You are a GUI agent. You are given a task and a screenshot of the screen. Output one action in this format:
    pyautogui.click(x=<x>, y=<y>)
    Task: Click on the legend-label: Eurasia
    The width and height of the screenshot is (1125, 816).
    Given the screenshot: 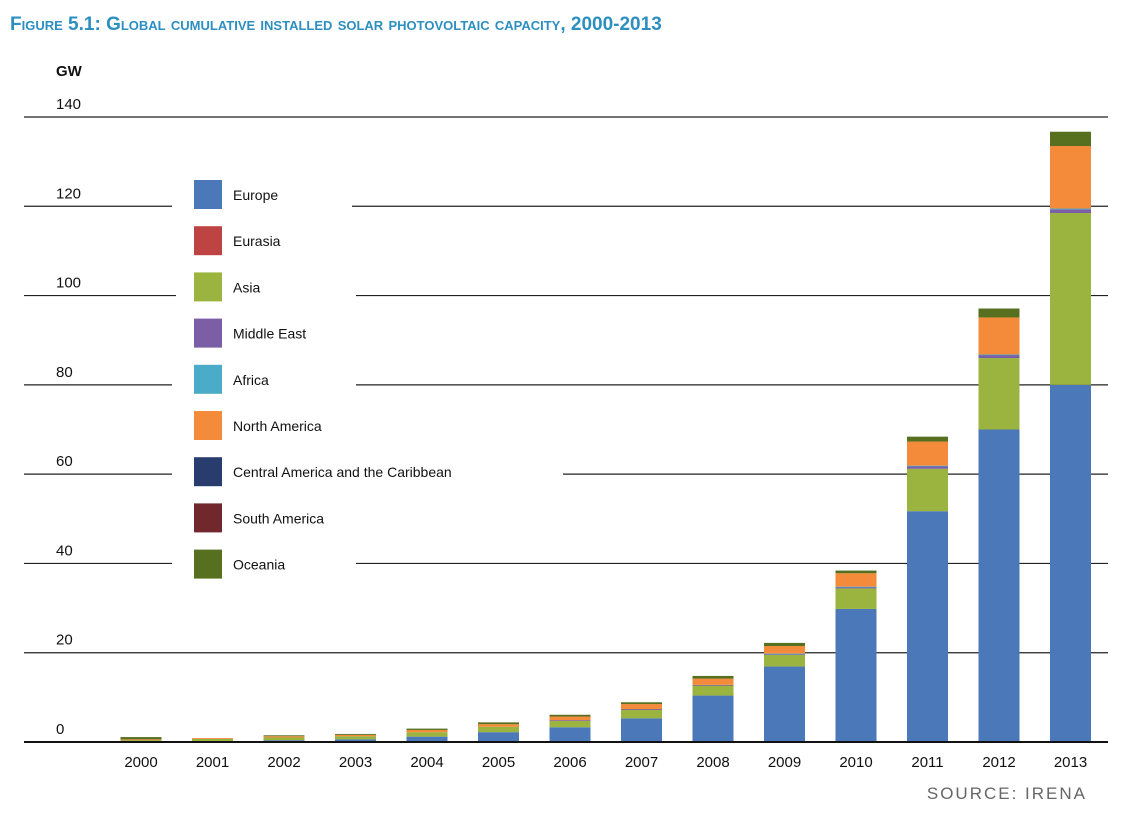 What is the action you would take?
    pyautogui.click(x=257, y=241)
    